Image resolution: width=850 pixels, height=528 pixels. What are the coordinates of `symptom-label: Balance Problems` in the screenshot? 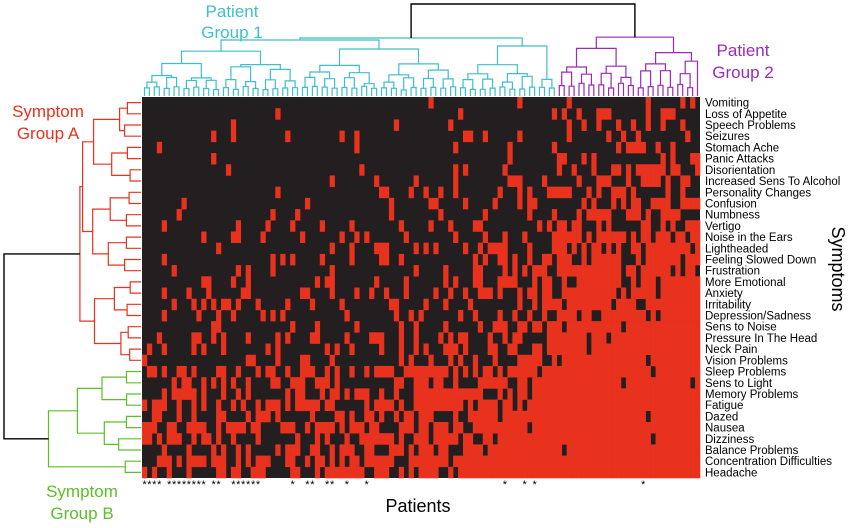 It's located at (752, 451).